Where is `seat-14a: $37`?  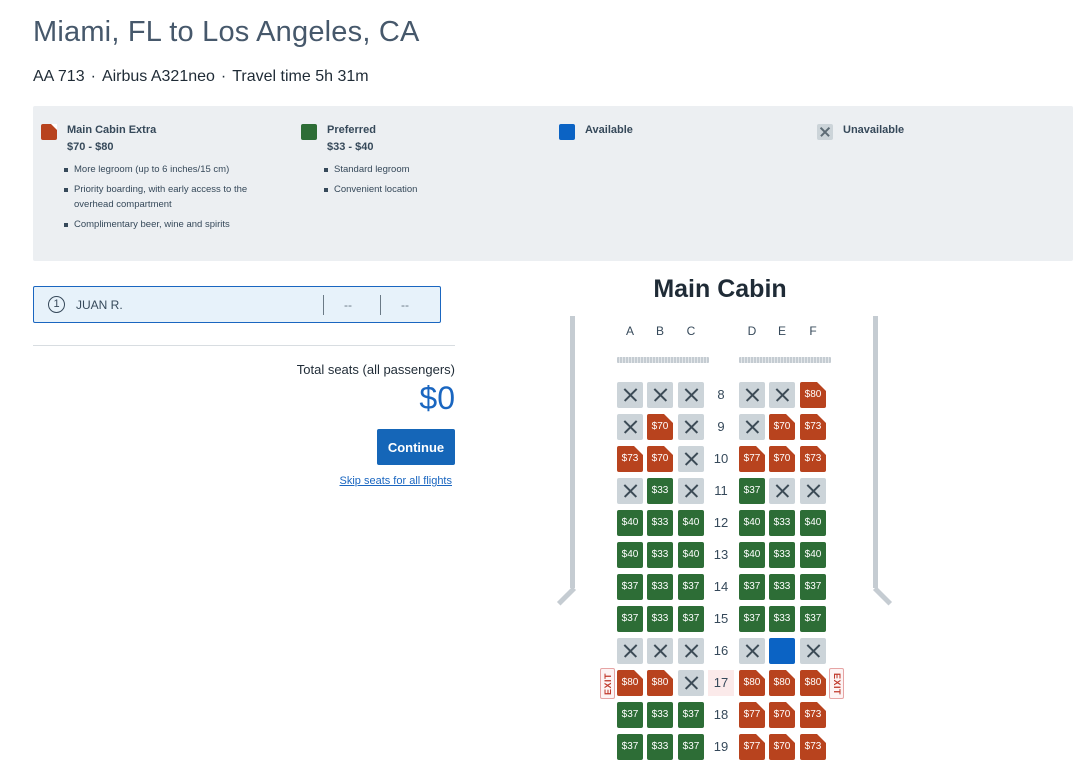 seat-14a: $37 is located at coordinates (630, 587).